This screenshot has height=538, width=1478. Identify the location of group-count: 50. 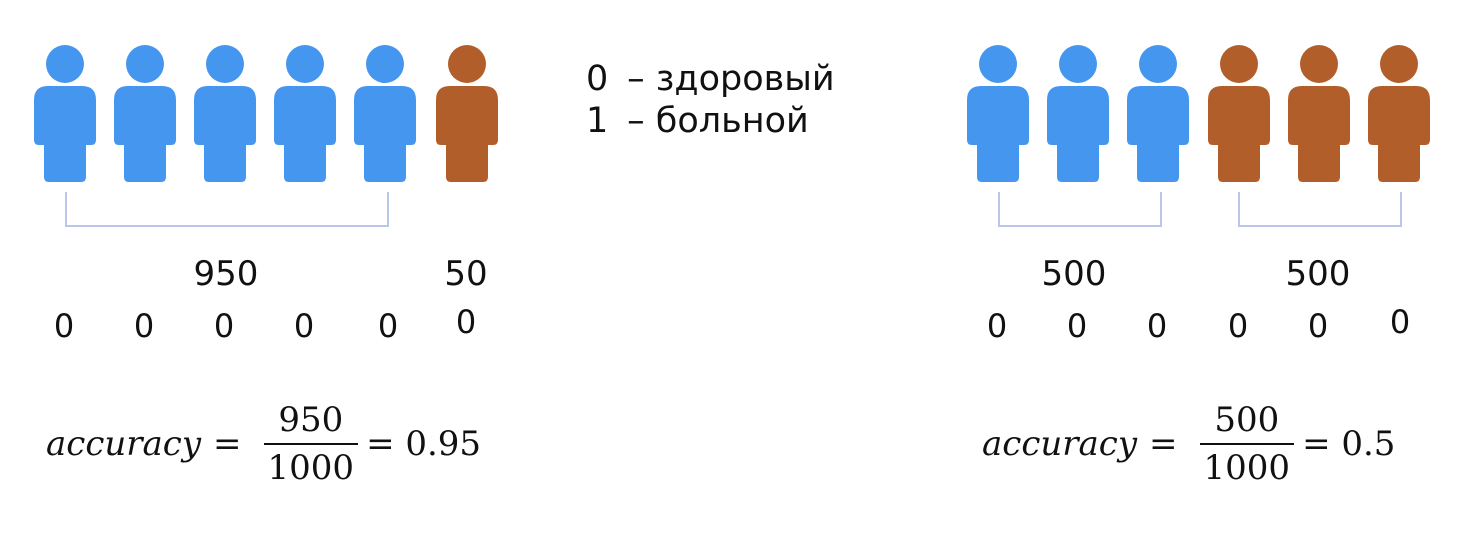
(466, 274).